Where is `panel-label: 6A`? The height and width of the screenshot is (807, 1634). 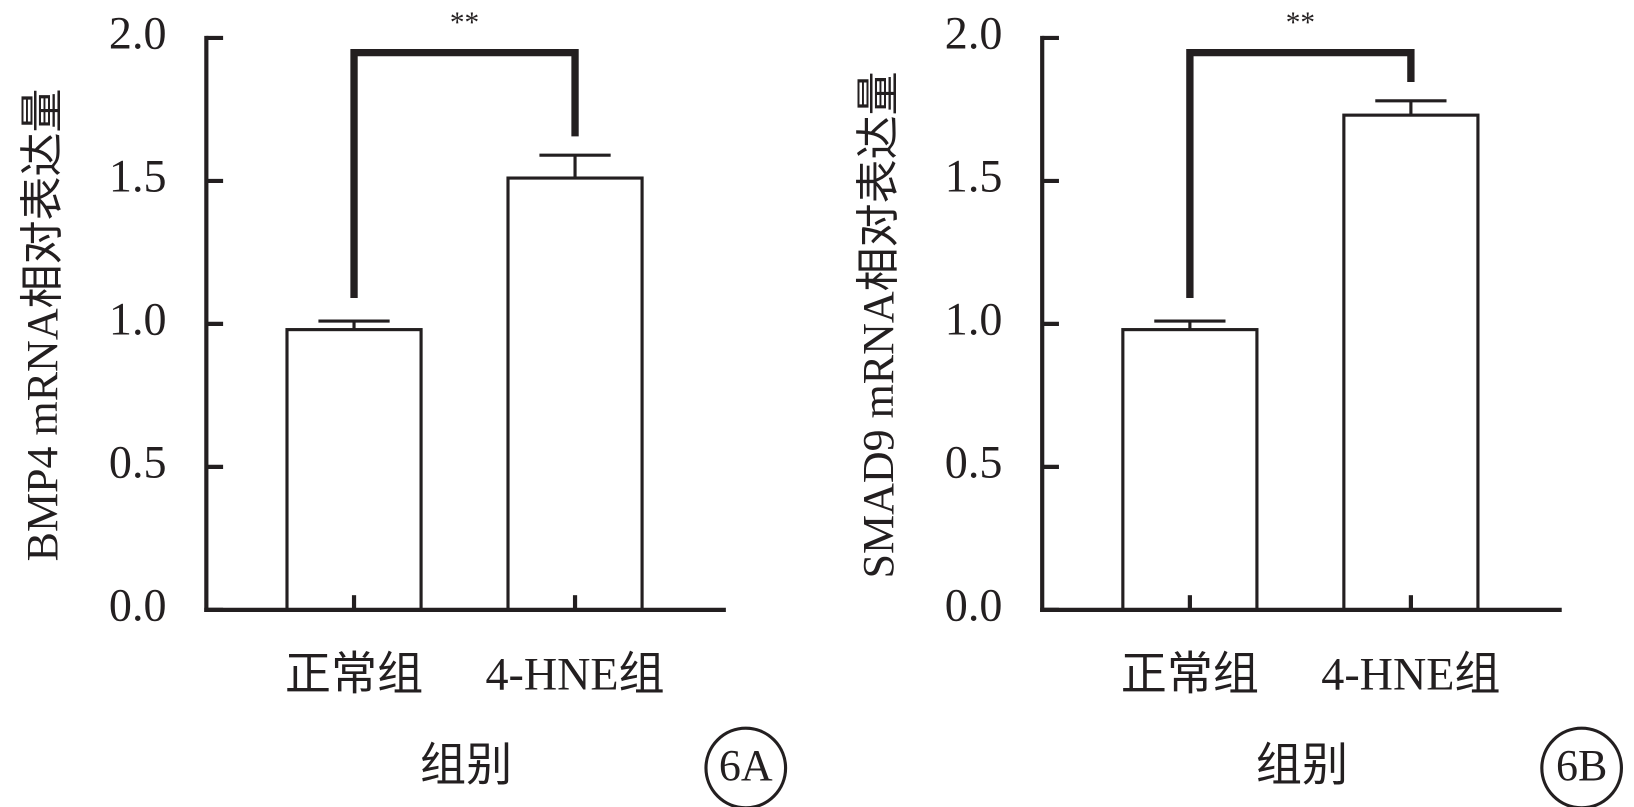 panel-label: 6A is located at coordinates (746, 765).